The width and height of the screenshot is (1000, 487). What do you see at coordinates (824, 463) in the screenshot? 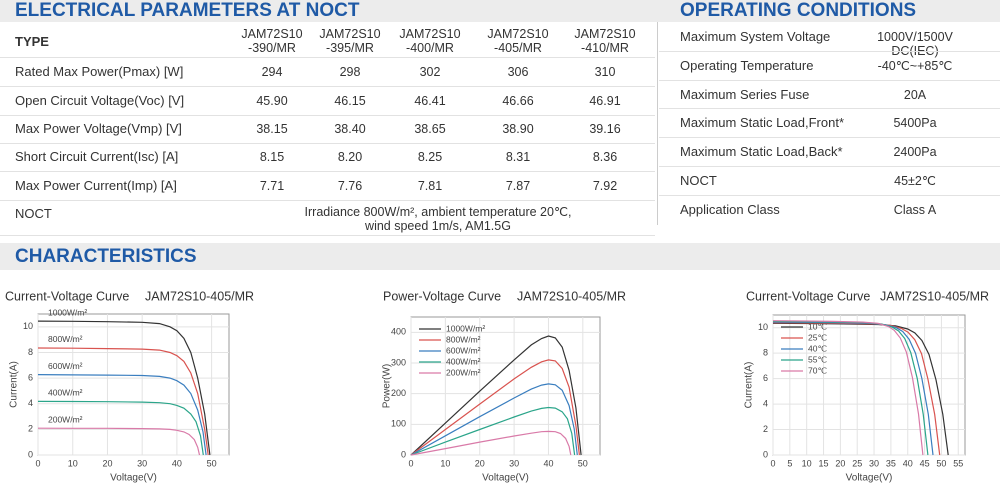
I see `x-tick-label: 15` at bounding box center [824, 463].